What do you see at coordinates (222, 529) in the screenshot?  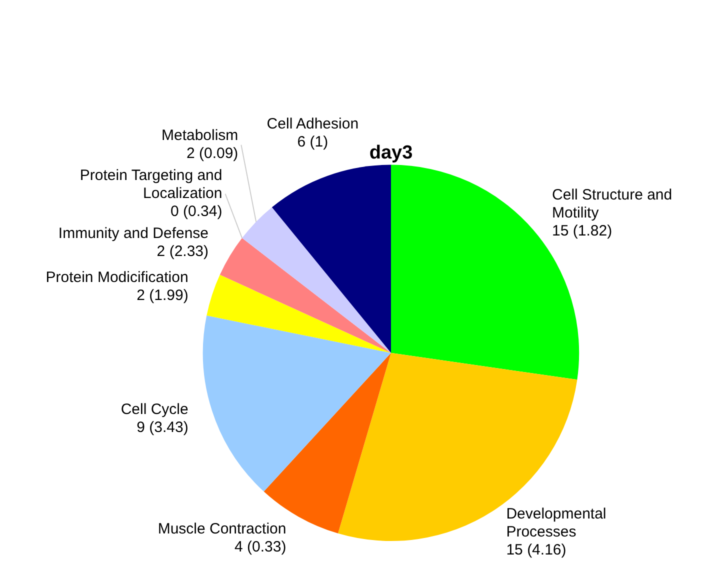 I see `slice-label: Muscle Contraction` at bounding box center [222, 529].